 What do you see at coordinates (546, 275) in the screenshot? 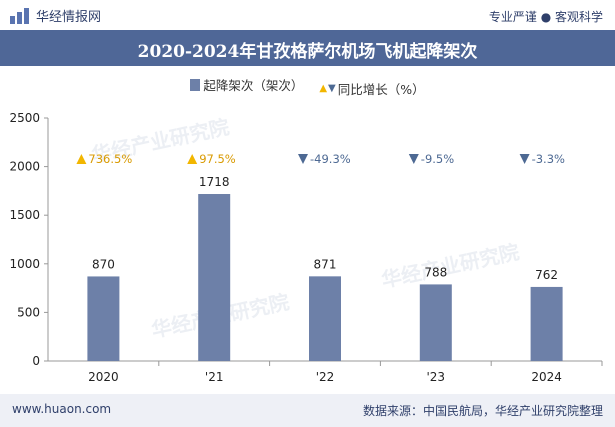
I see `bar-value-label: 762` at bounding box center [546, 275].